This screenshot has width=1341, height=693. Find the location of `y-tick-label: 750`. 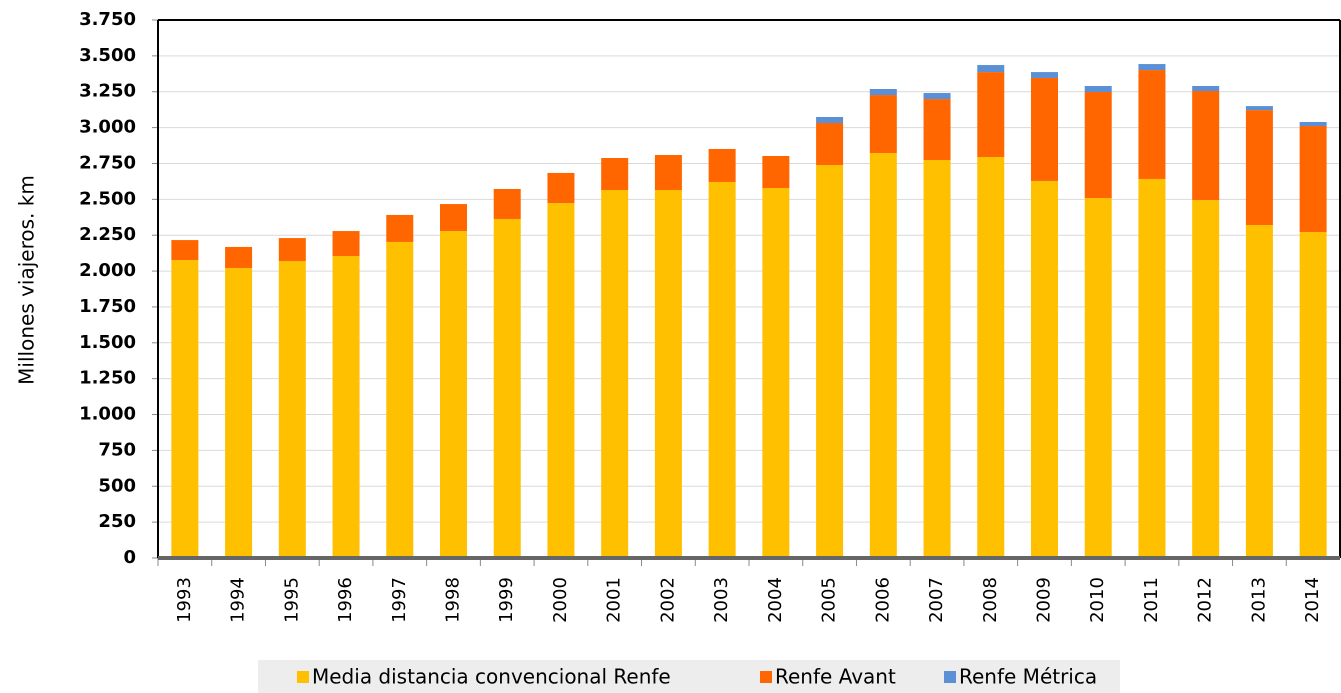

y-tick-label: 750 is located at coordinates (117, 449).